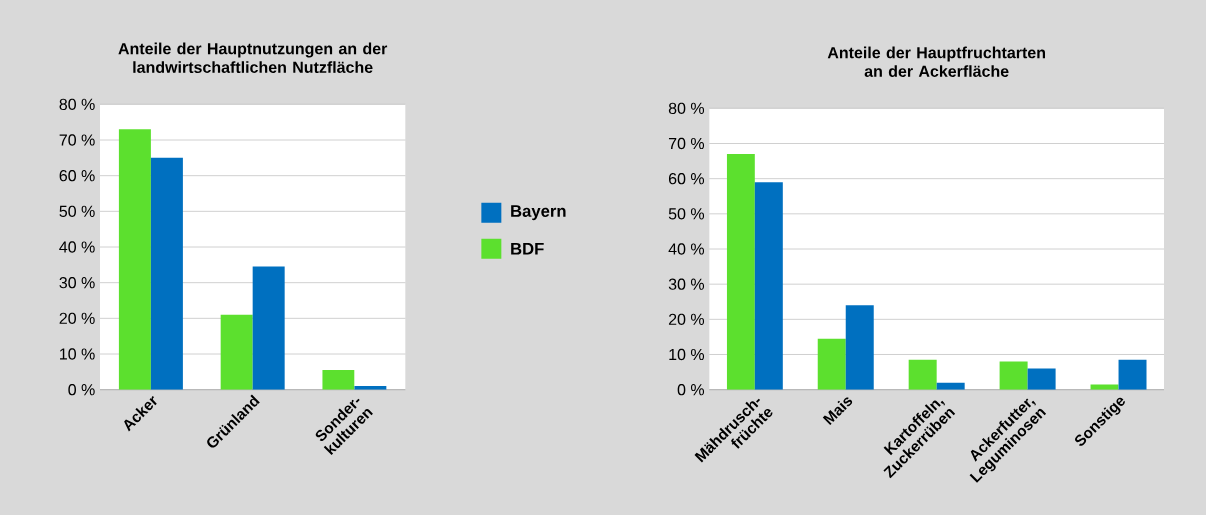 This screenshot has width=1206, height=515. Describe the element at coordinates (936, 61) in the screenshot. I see `chart-title: Anteile der Hauptfruchtarten an der Ackerfläche` at that location.